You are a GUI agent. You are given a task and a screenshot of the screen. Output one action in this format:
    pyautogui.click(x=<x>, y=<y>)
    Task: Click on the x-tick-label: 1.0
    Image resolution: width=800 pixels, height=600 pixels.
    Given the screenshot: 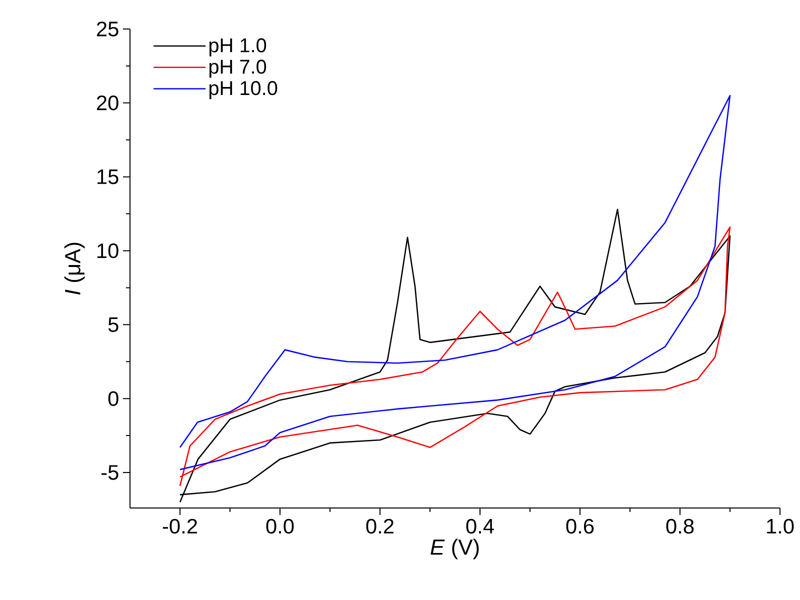 What is the action you would take?
    pyautogui.click(x=780, y=526)
    